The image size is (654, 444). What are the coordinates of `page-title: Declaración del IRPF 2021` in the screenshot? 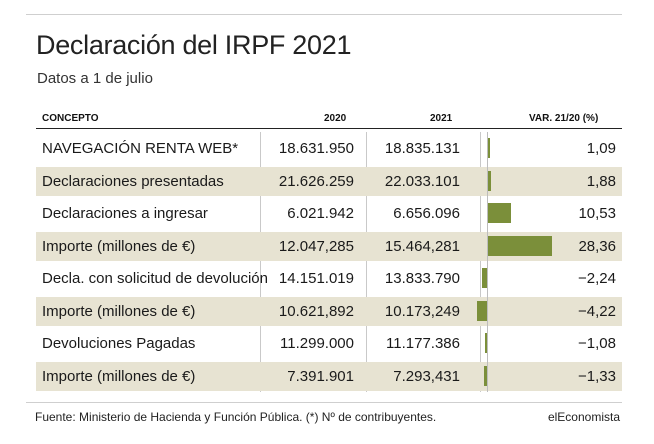 It's located at (194, 45).